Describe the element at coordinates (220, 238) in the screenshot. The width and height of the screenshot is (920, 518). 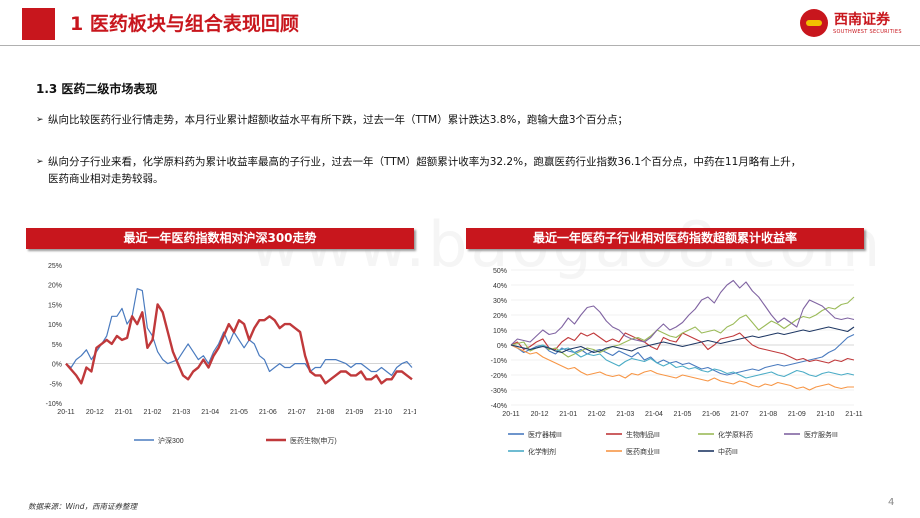
I see `chart-1-header: 最近一年医药指数相对沪深300走势` at that location.